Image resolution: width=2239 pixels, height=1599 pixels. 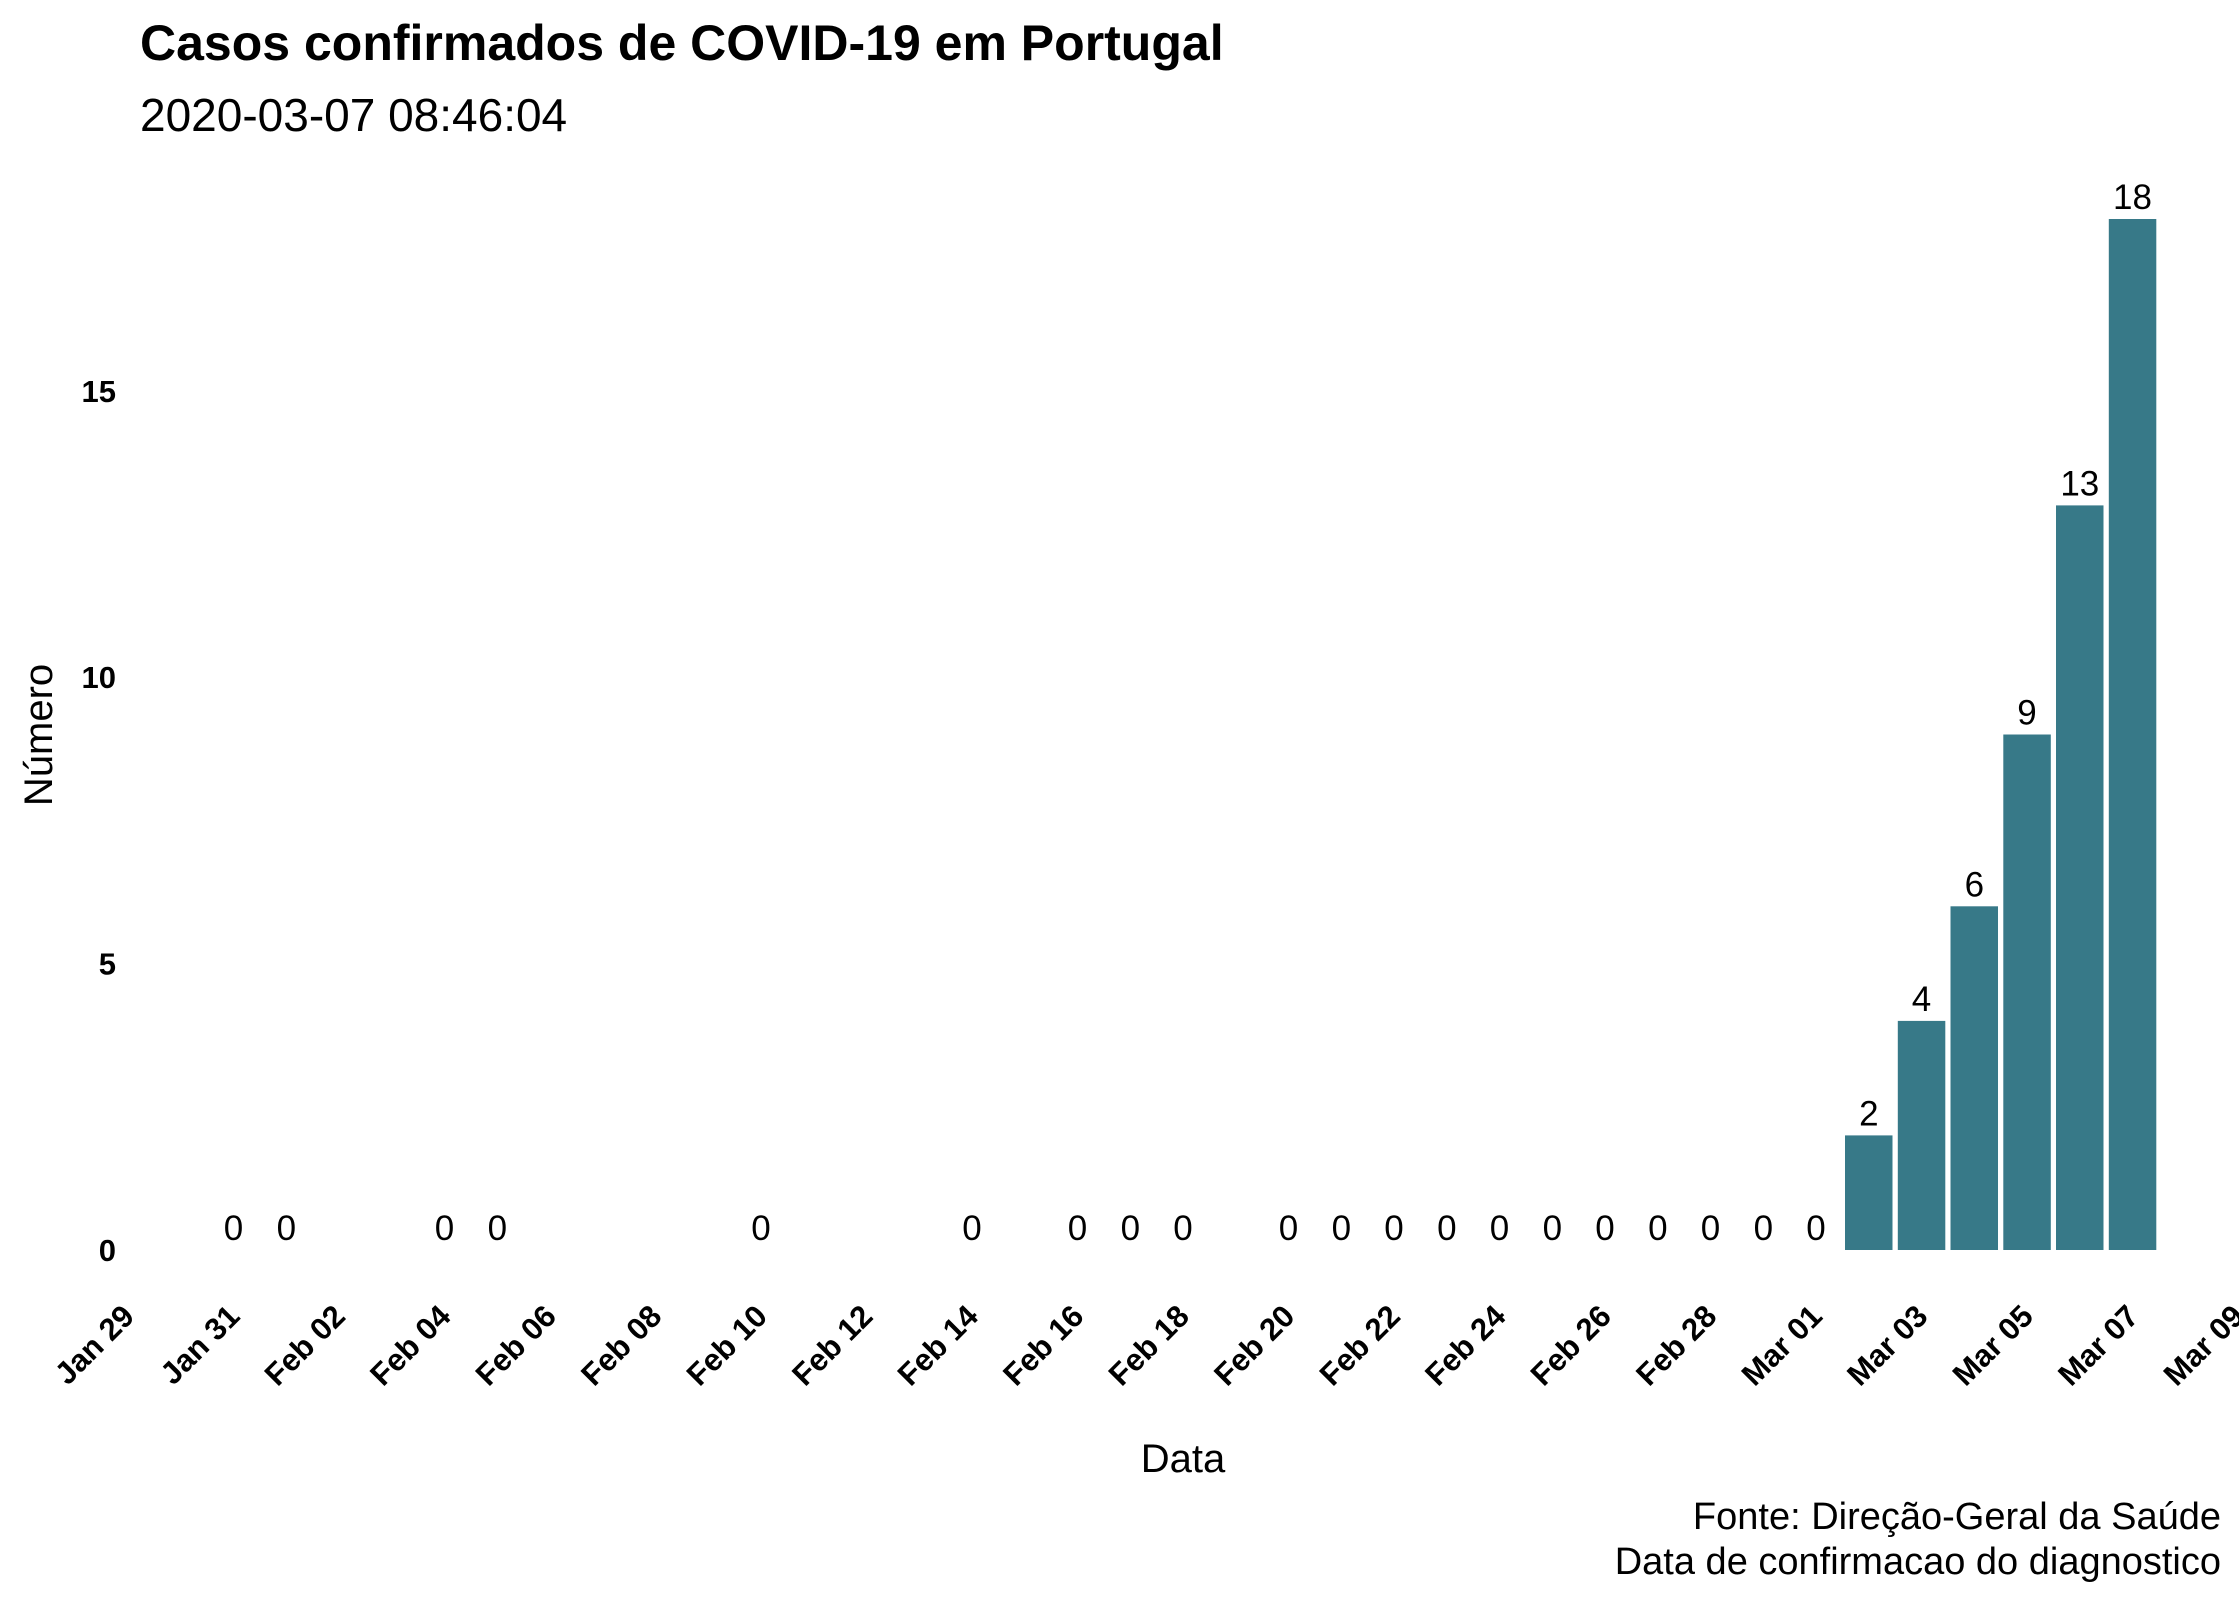 What do you see at coordinates (1815, 1228) in the screenshot?
I see `bar-value-label-2020-03-01: 0` at bounding box center [1815, 1228].